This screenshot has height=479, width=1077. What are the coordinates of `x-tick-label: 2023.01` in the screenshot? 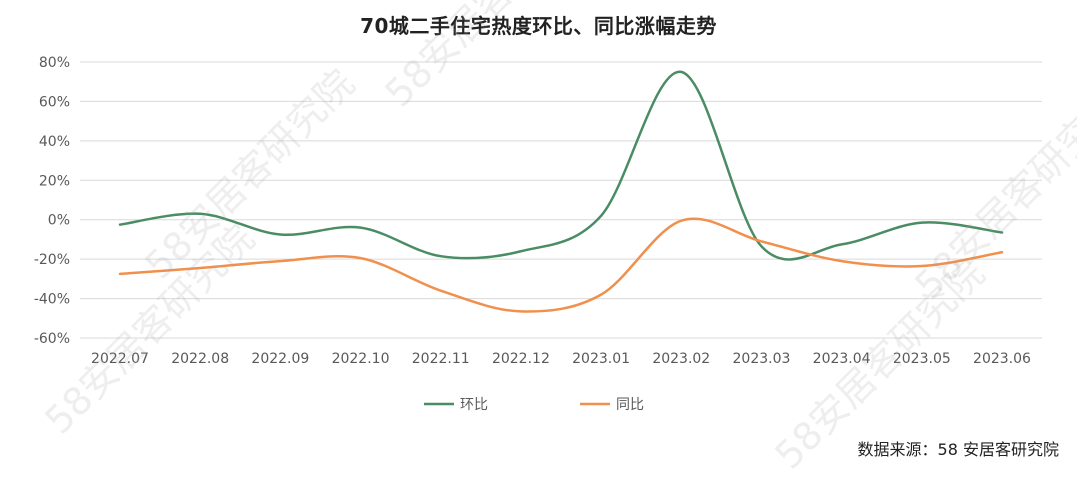 It's located at (601, 359).